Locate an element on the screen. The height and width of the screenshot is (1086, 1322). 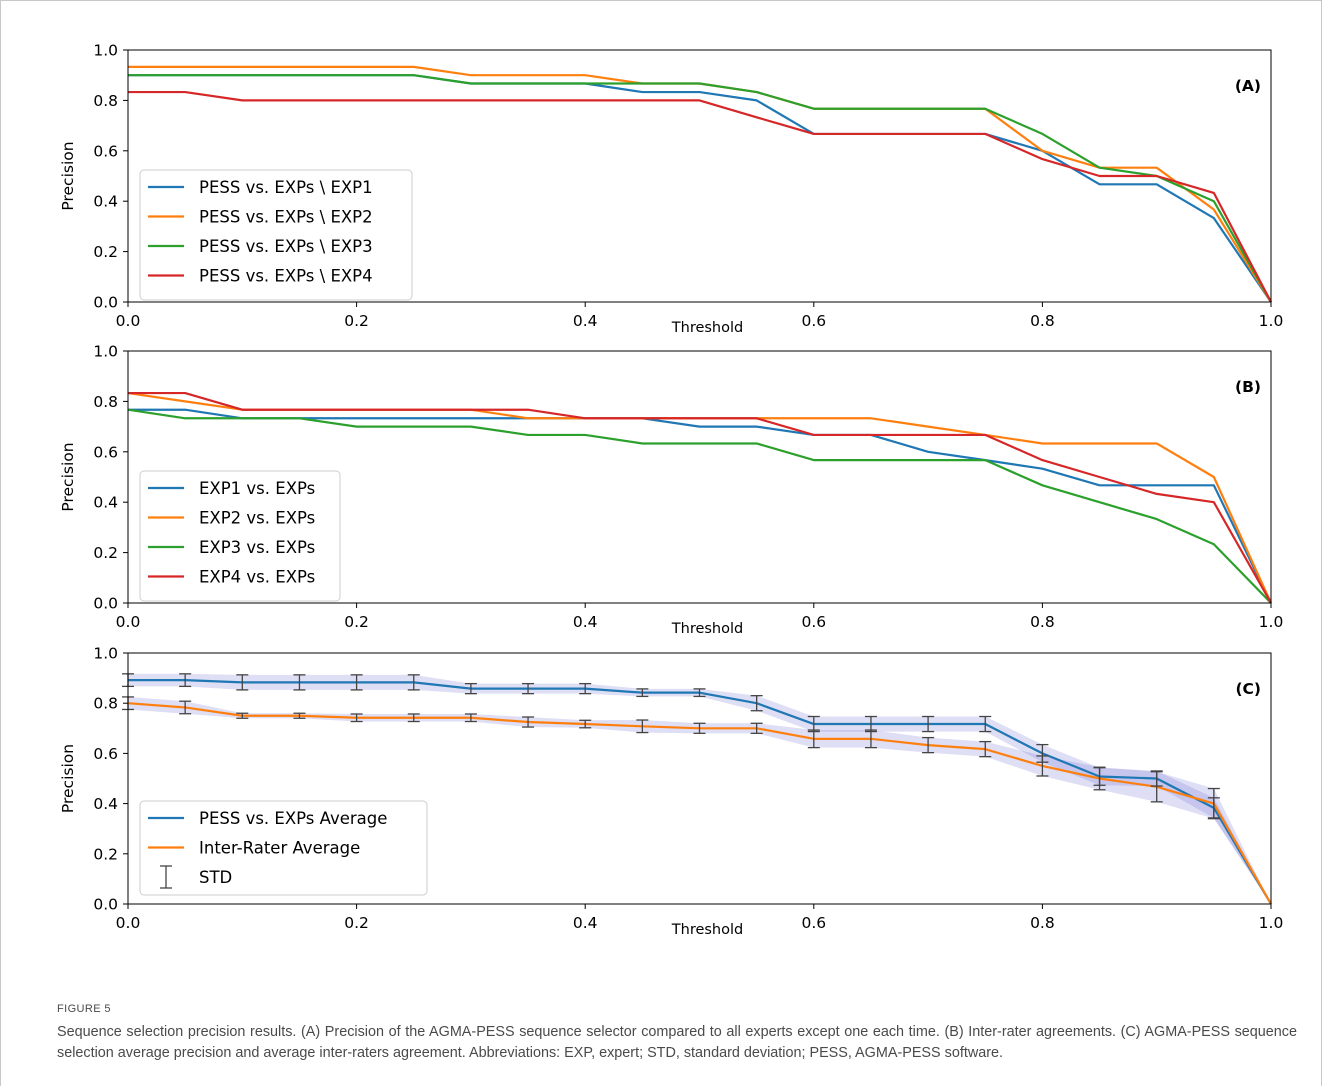
legend-label: PESS vs. EXPs Average is located at coordinates (293, 818).